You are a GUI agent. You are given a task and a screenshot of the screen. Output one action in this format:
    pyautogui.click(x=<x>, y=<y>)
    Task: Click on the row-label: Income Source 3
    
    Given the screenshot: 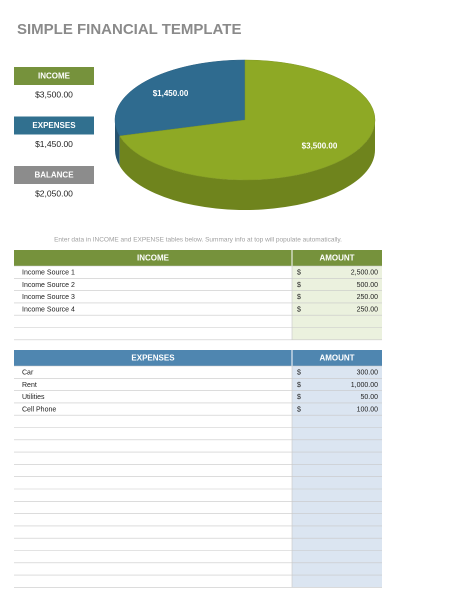 What is the action you would take?
    pyautogui.click(x=48, y=297)
    